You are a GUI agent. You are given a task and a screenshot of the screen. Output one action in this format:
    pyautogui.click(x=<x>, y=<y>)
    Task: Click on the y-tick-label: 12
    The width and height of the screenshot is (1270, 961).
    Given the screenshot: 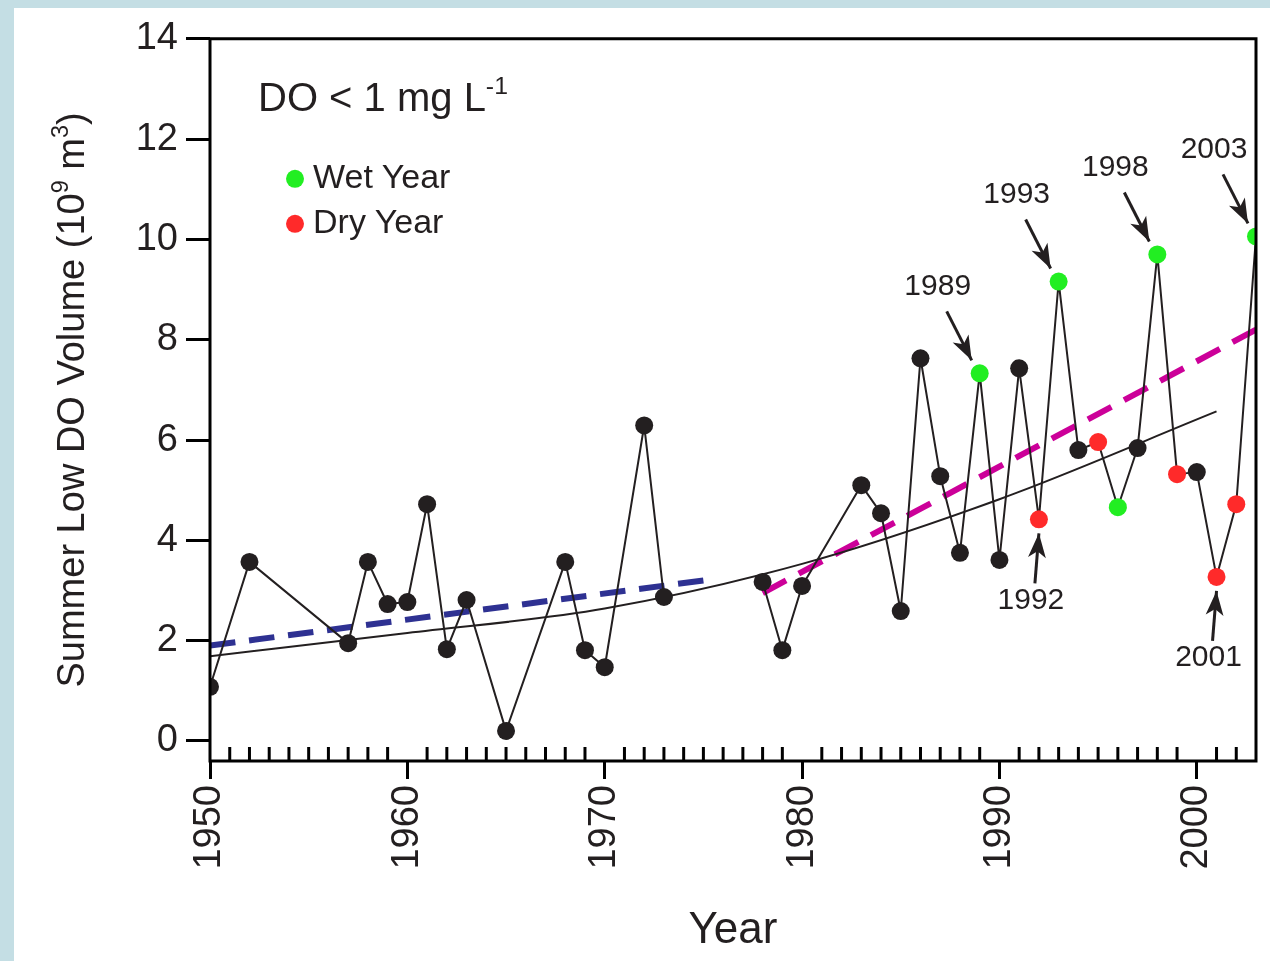 What is the action you would take?
    pyautogui.click(x=156, y=136)
    